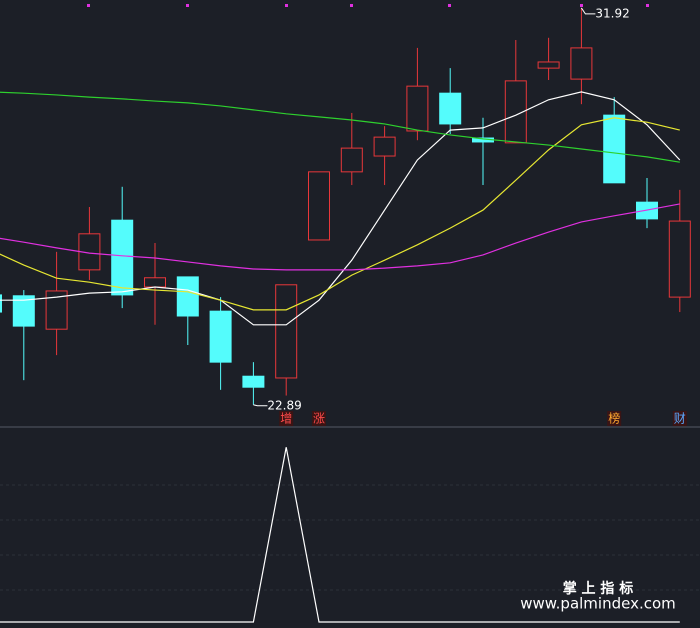 The height and width of the screenshot is (628, 700). I want to click on annotation-label: 31.92, so click(612, 13).